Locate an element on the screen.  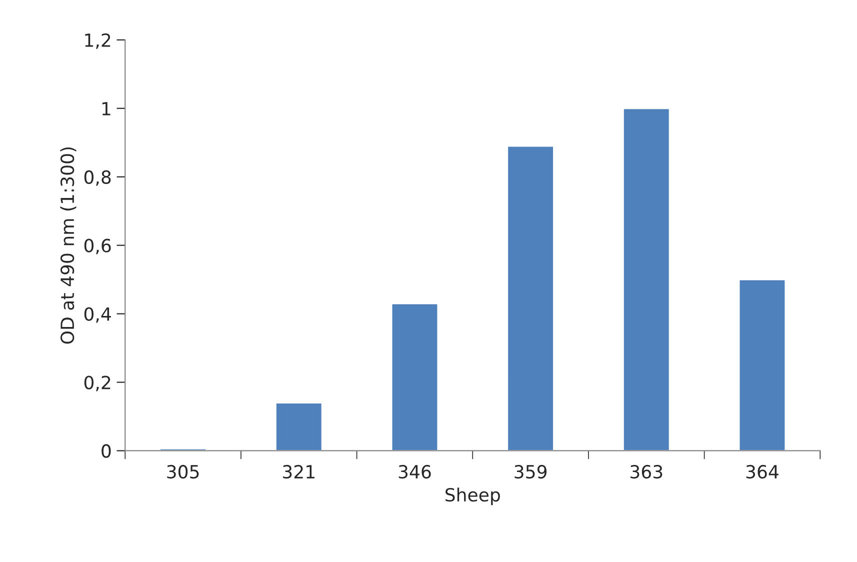
y-axis-title: OD at 490 nm (1:300) is located at coordinates (68, 245).